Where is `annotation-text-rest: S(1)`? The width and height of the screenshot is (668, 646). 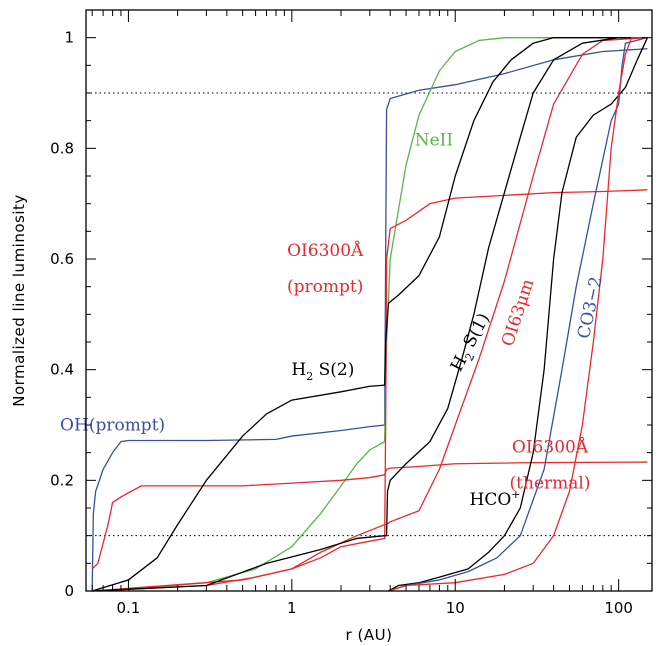 annotation-text-rest: S(1) is located at coordinates (475, 333).